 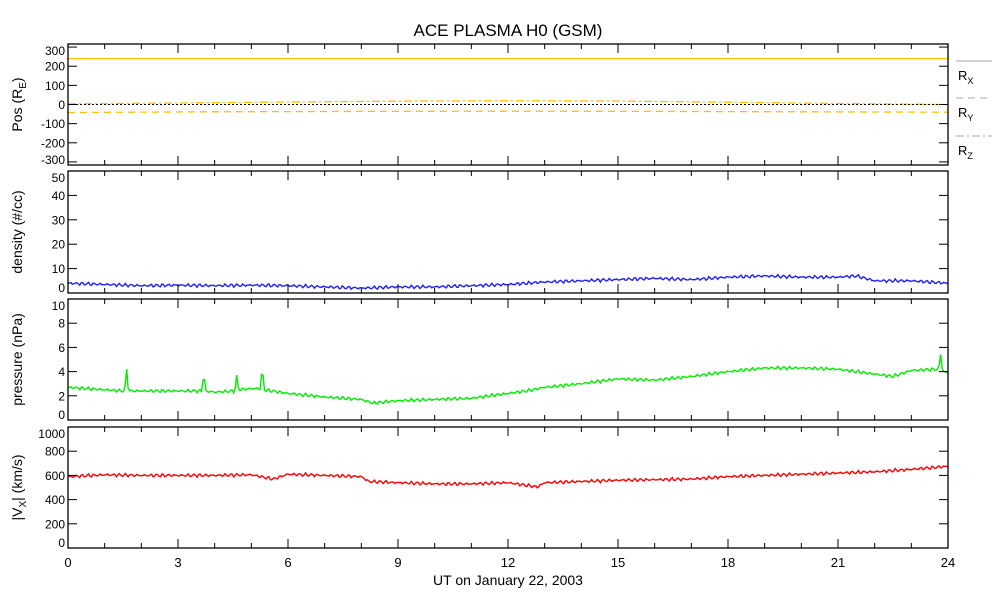 I want to click on y-label-subscript: E, so click(x=23, y=85).